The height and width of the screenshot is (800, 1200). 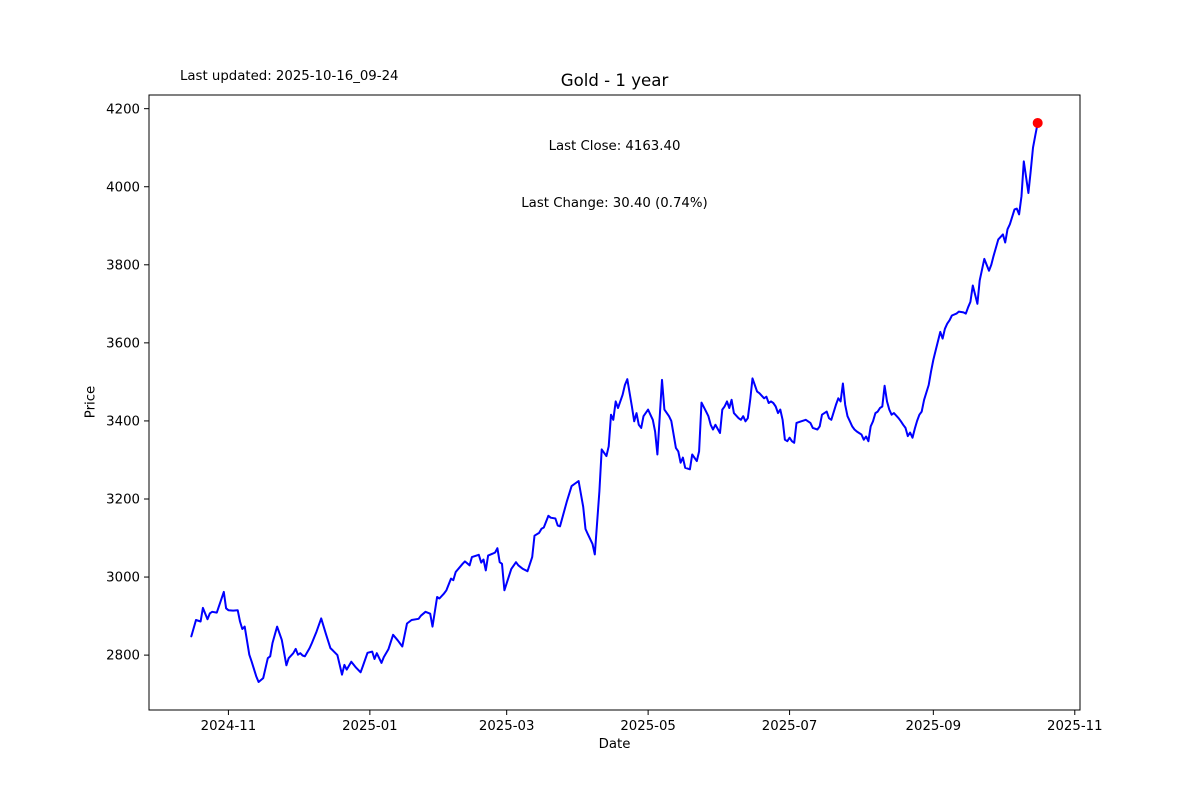 What do you see at coordinates (614, 80) in the screenshot?
I see `chart-title: Gold - 1 year` at bounding box center [614, 80].